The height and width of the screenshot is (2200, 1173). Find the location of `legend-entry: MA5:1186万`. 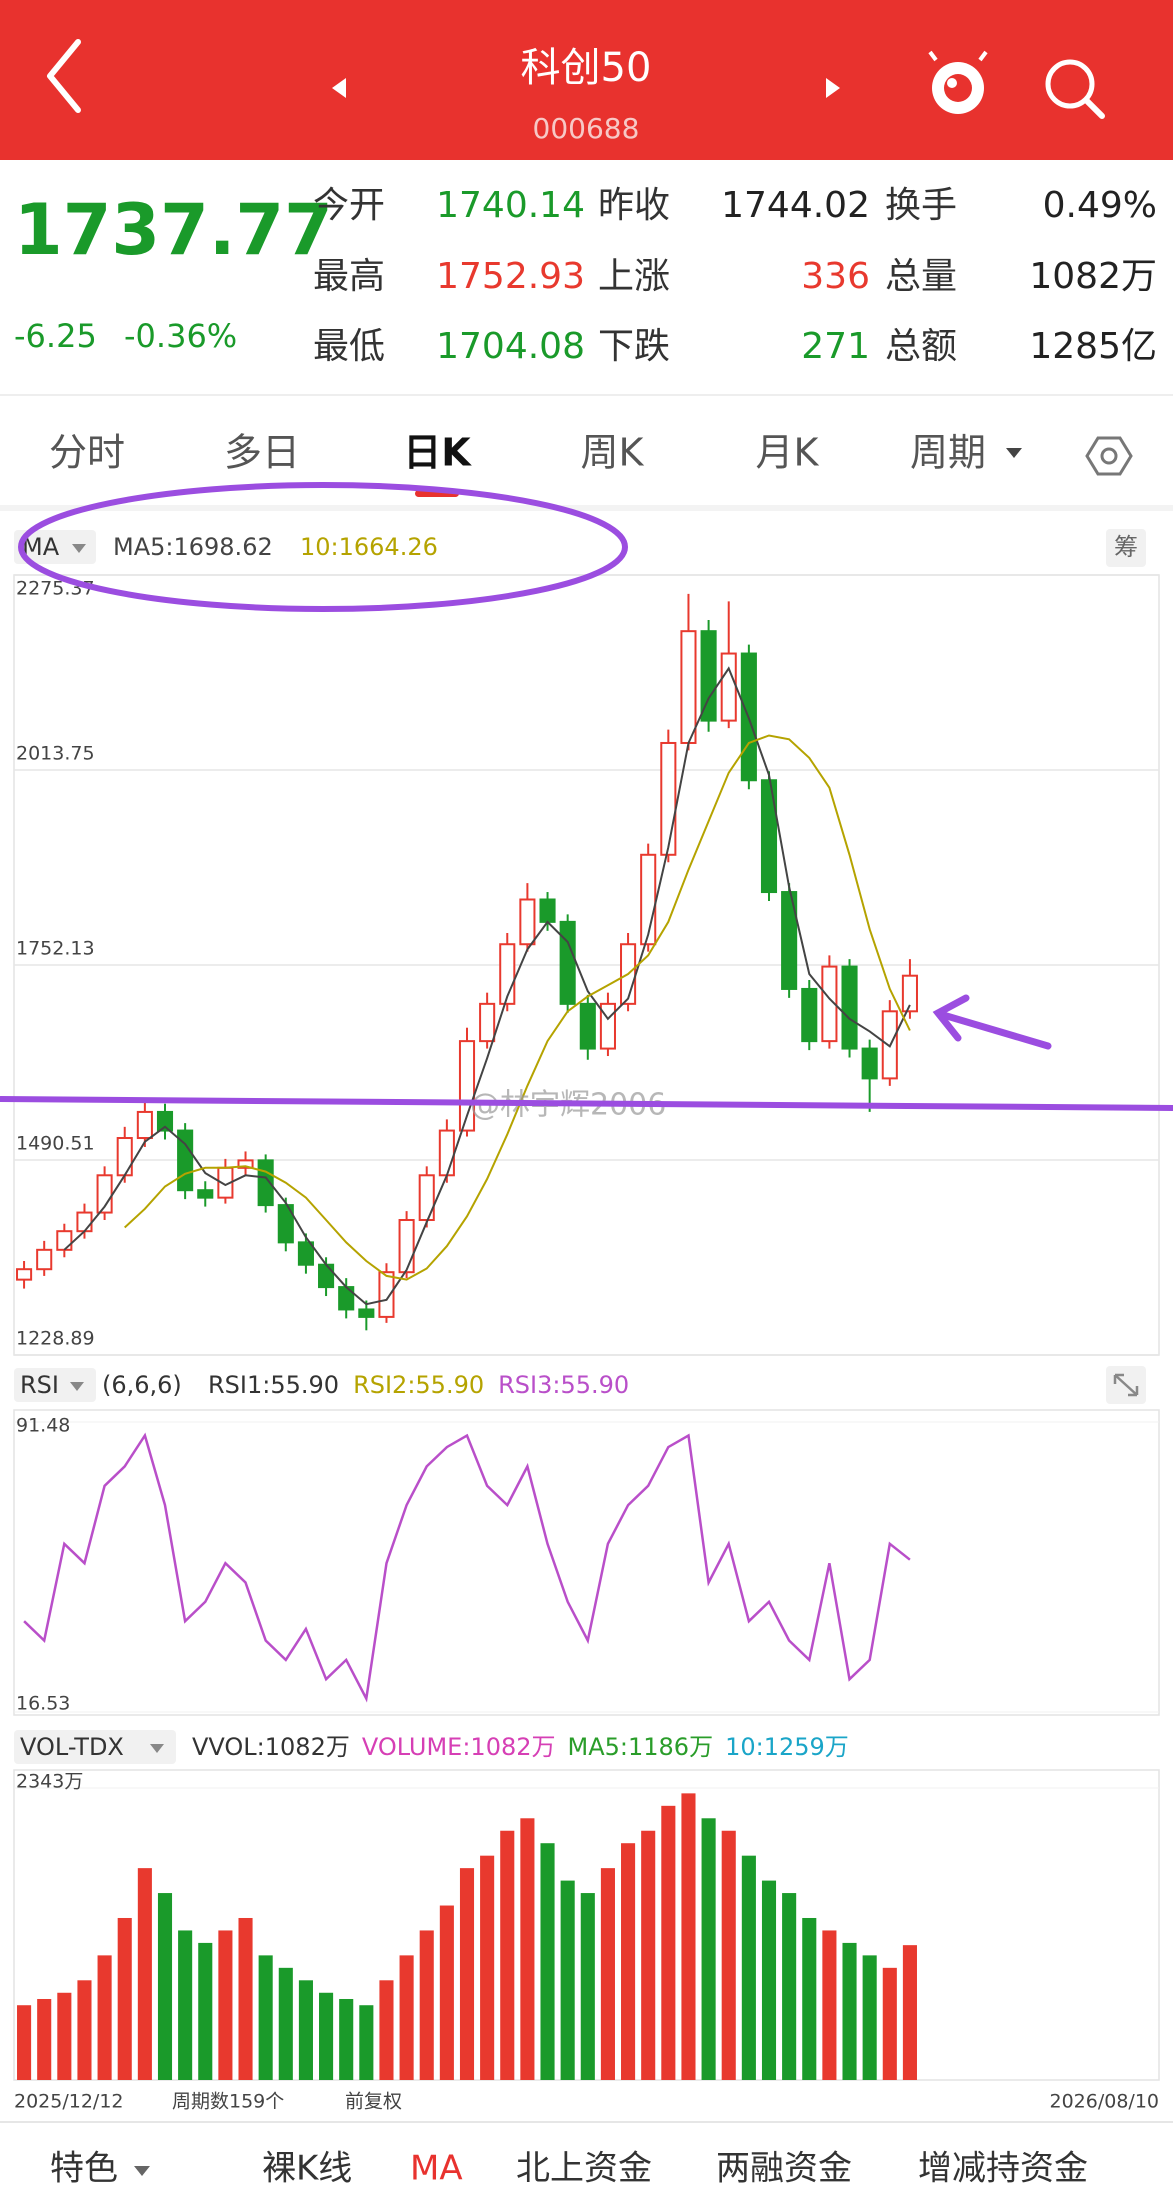

legend-entry: MA5:1186万 is located at coordinates (641, 1747).